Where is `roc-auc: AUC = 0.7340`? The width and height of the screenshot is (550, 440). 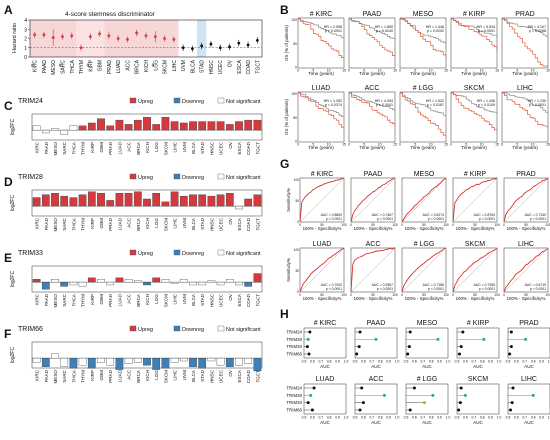
roc-auc: AUC = 0.7340 is located at coordinates (536, 215).